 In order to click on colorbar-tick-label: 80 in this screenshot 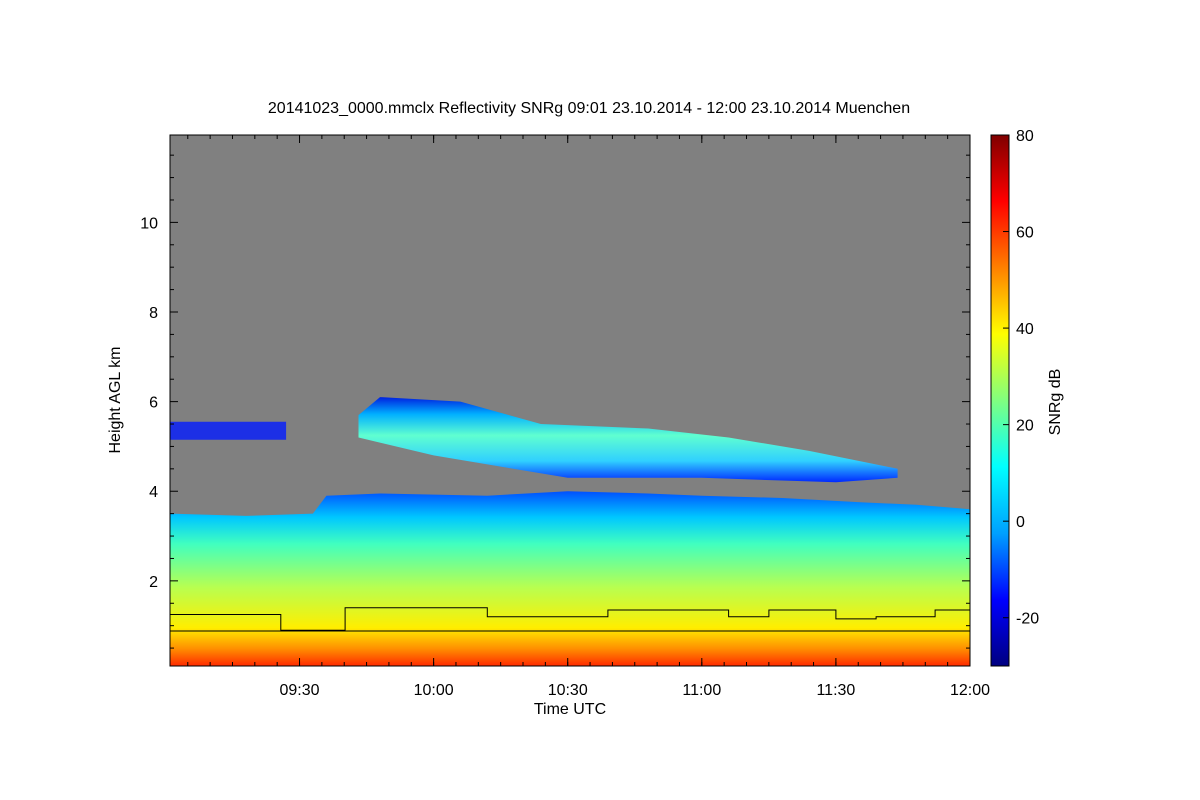, I will do `click(1025, 136)`.